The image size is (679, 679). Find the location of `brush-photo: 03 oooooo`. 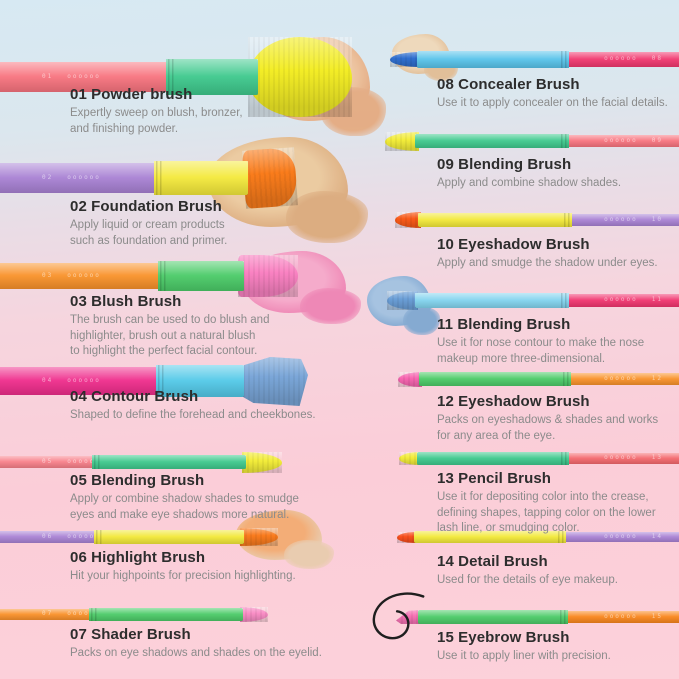

brush-photo: 03 oooooo is located at coordinates (180, 288).